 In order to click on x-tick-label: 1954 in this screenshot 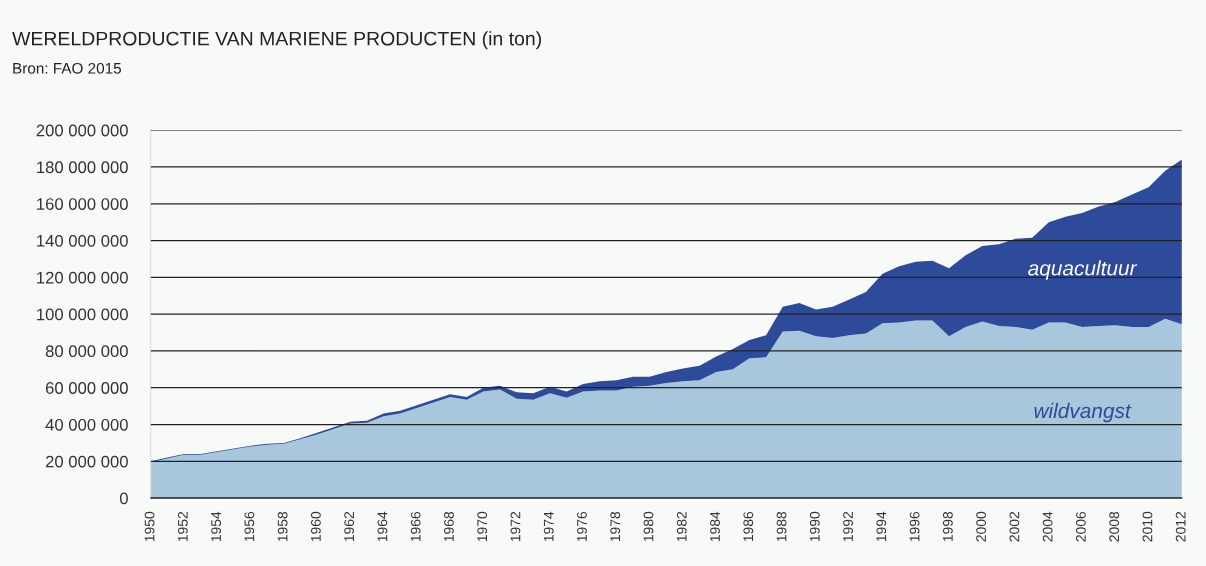, I will do `click(216, 526)`.